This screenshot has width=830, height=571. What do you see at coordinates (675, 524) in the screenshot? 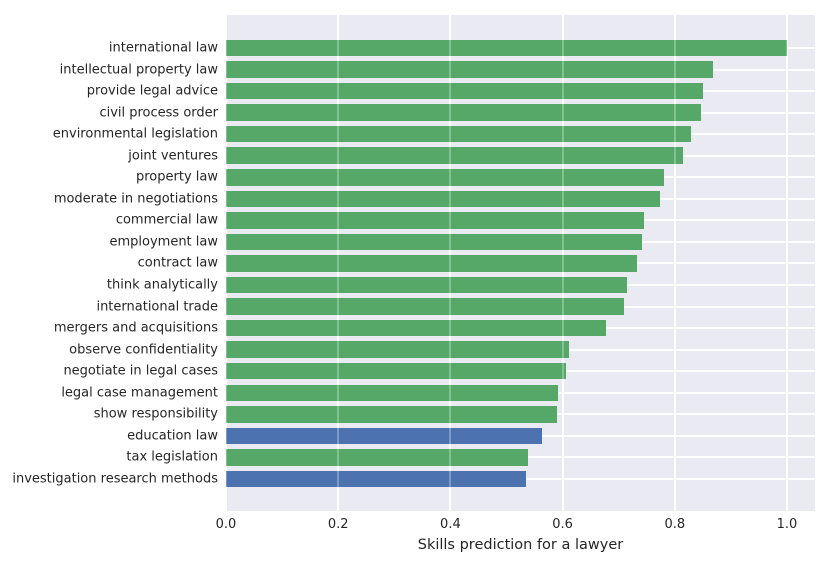
I see `x-tick-label: 0.8` at bounding box center [675, 524].